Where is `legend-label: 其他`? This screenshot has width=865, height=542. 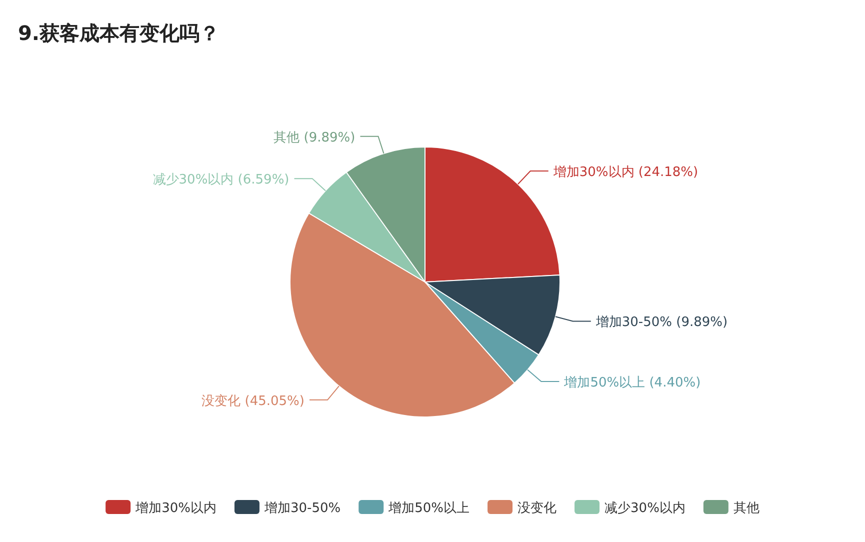 legend-label: 其他 is located at coordinates (746, 508).